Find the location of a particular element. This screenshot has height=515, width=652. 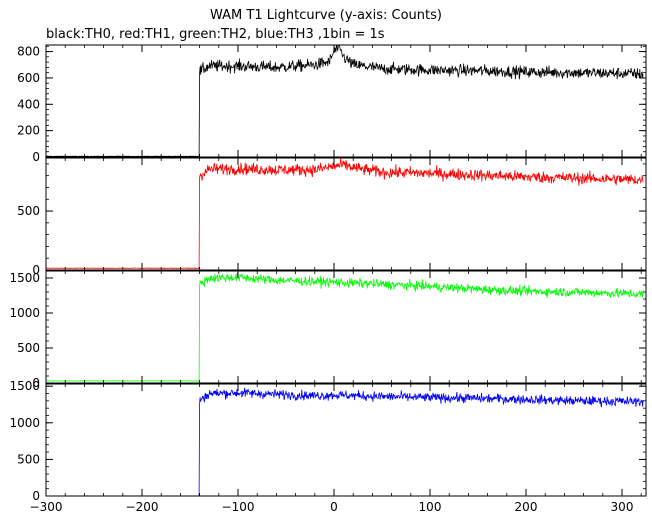

y-tick-label: 600 is located at coordinates (28, 78).